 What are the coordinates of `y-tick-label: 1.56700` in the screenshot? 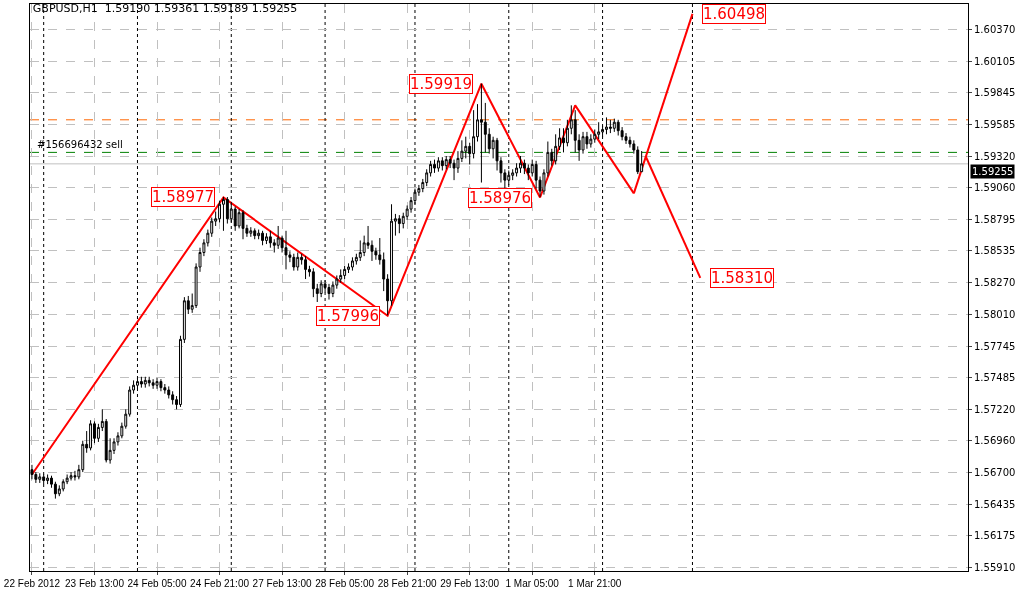 It's located at (995, 472).